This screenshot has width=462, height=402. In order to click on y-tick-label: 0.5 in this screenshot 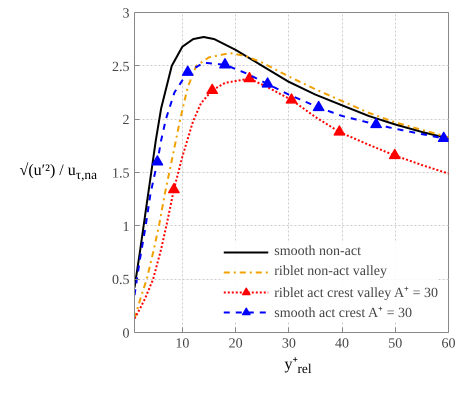, I will do `click(121, 280)`.